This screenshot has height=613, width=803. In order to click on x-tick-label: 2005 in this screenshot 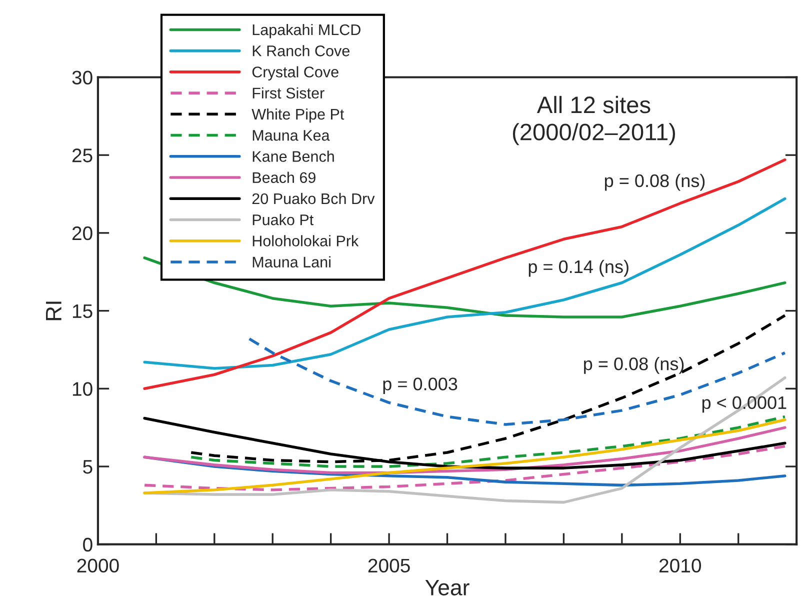, I will do `click(389, 565)`.